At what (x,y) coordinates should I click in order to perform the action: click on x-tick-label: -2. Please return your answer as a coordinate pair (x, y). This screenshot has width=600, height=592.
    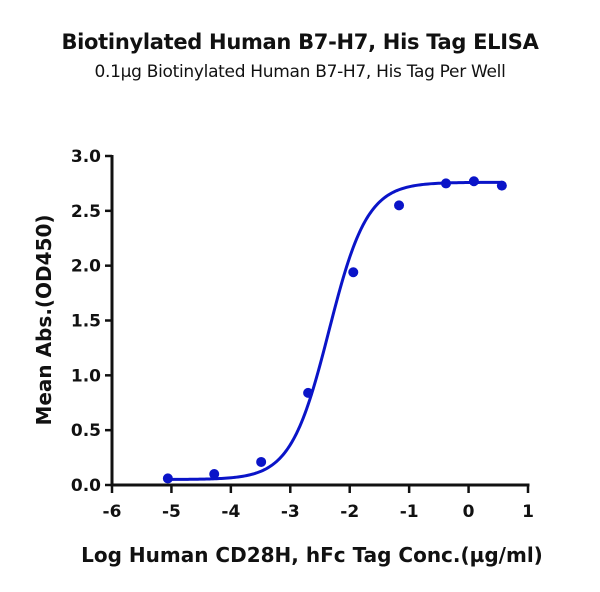
    Looking at the image, I should click on (349, 512).